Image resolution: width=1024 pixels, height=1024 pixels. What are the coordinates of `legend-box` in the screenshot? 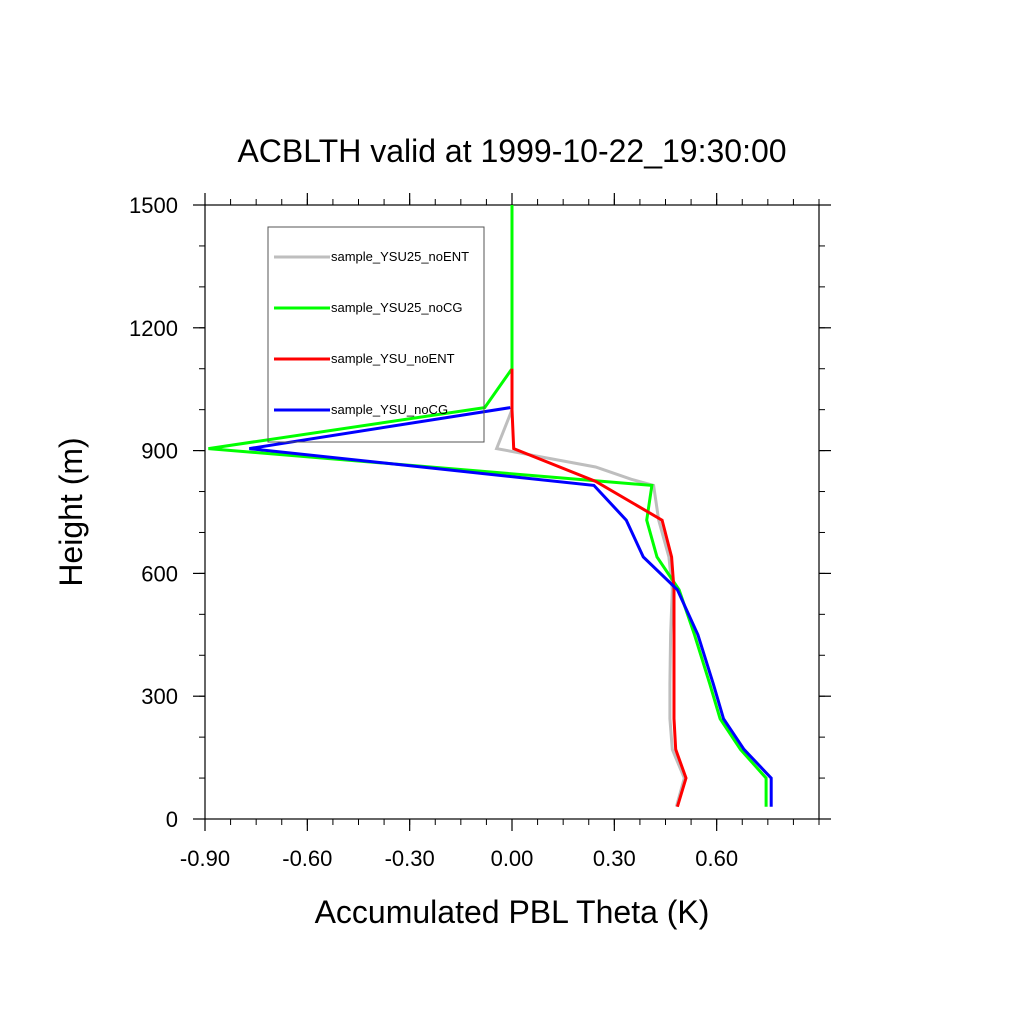 It's located at (376, 334).